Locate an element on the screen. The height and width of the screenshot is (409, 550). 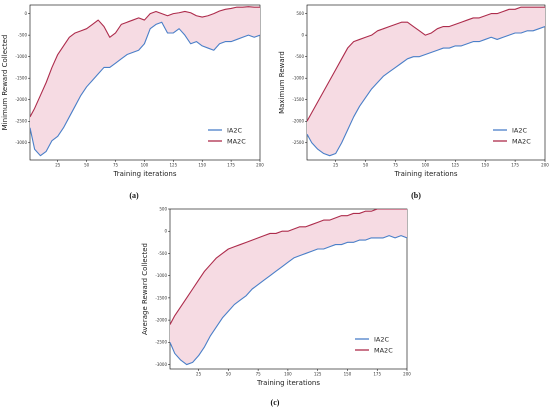
panel-label: (b) is located at coordinates (416, 195).